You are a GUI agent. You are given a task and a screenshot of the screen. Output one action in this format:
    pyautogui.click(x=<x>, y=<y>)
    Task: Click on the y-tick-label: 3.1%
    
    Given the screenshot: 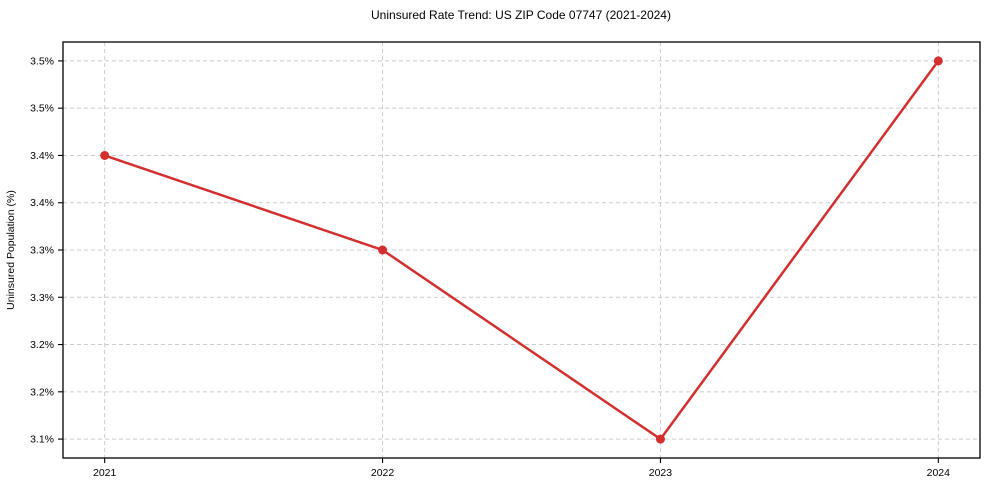 What is the action you would take?
    pyautogui.click(x=42, y=440)
    